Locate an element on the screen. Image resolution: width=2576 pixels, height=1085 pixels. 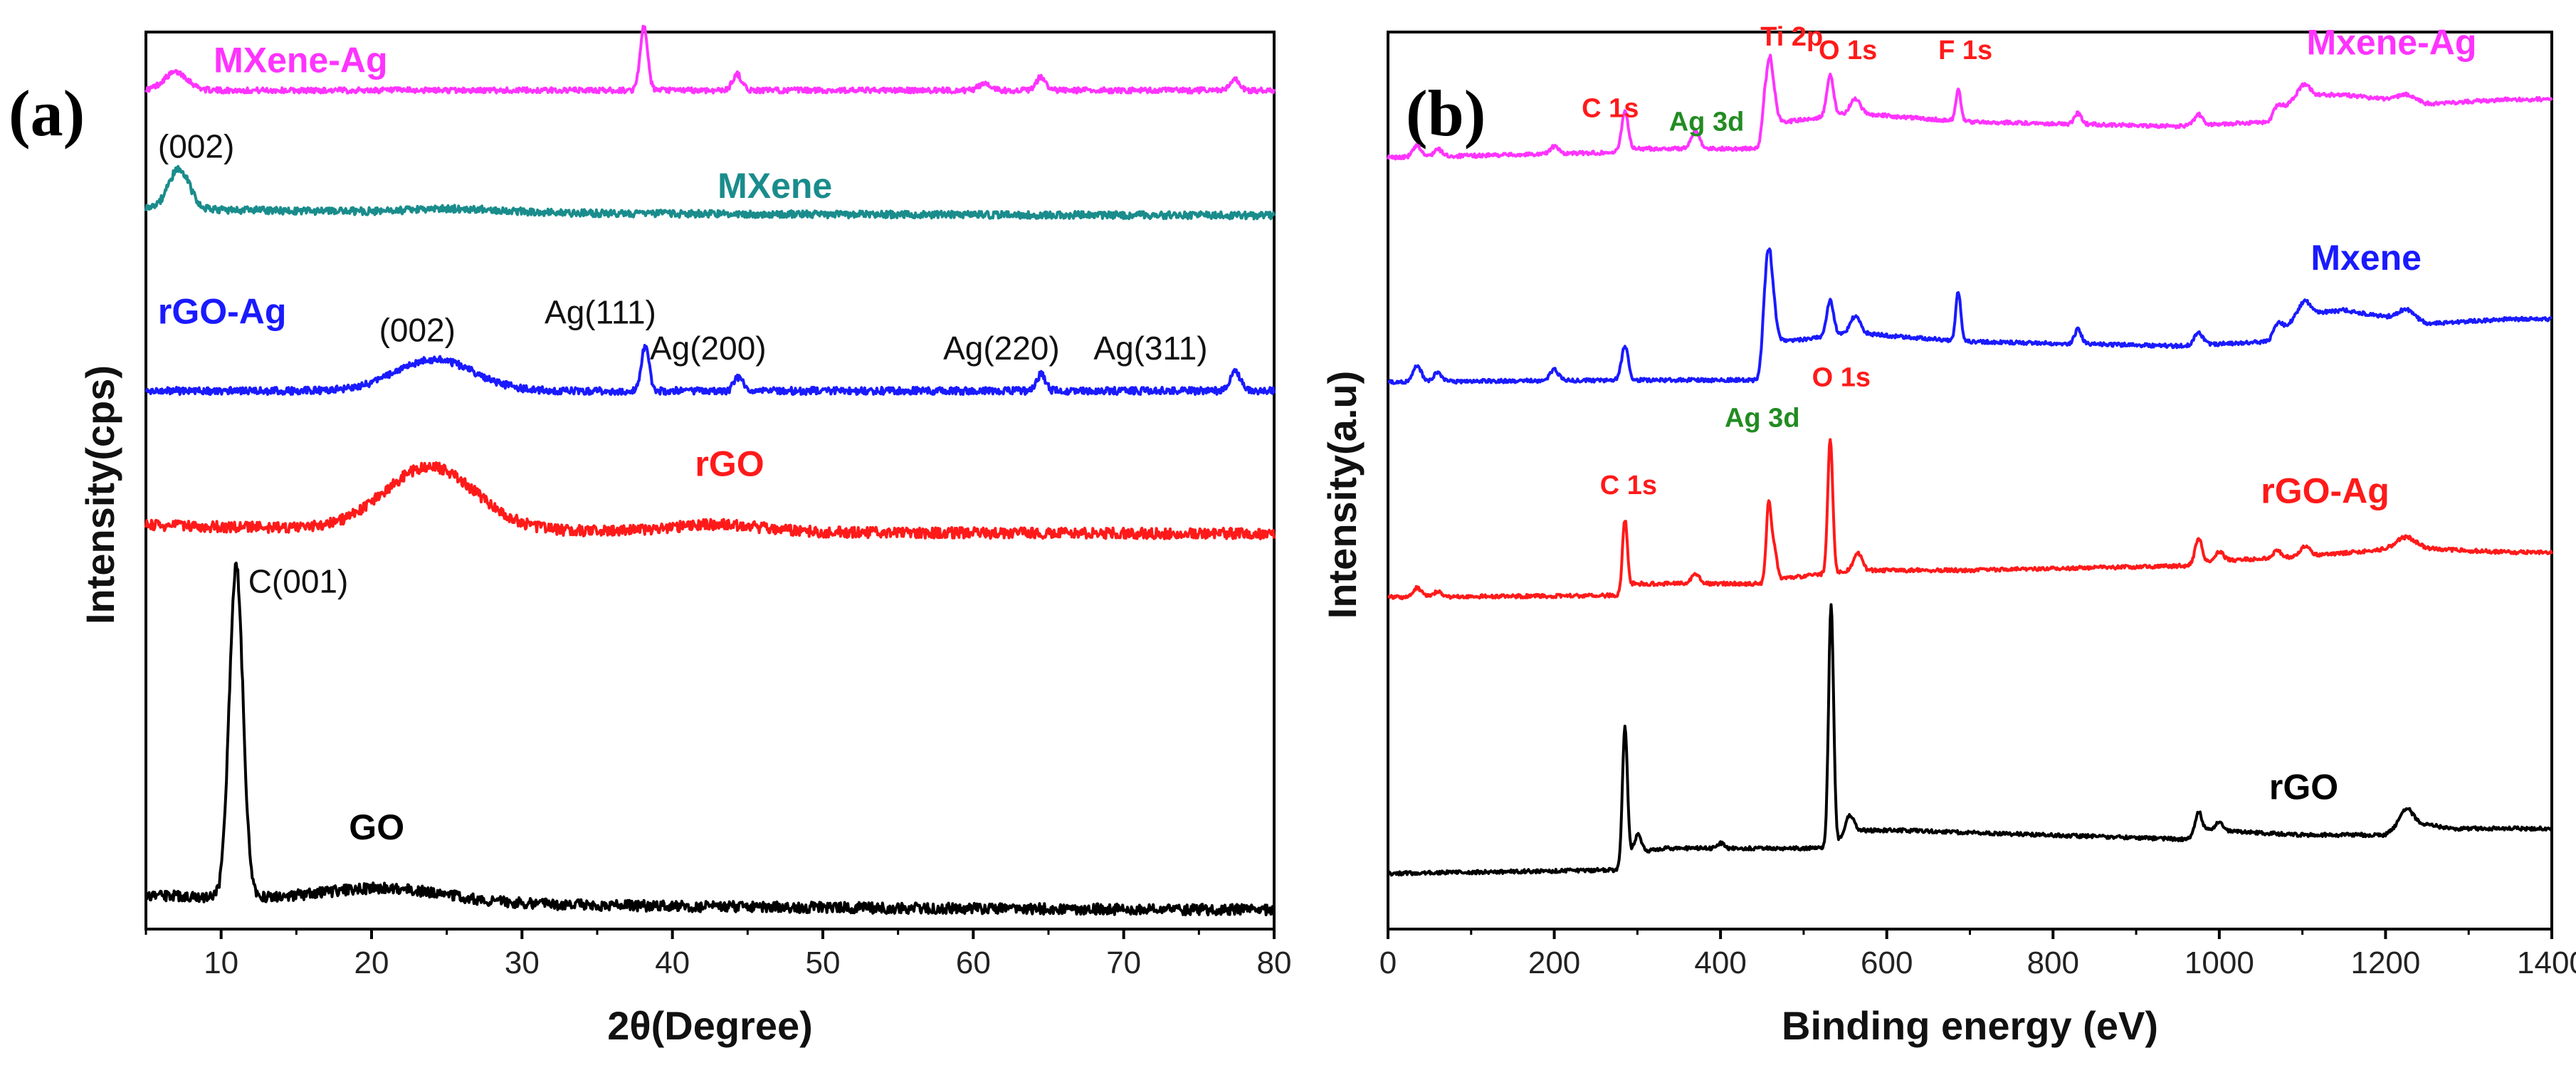
x-tick-label: 1400 is located at coordinates (2547, 962).